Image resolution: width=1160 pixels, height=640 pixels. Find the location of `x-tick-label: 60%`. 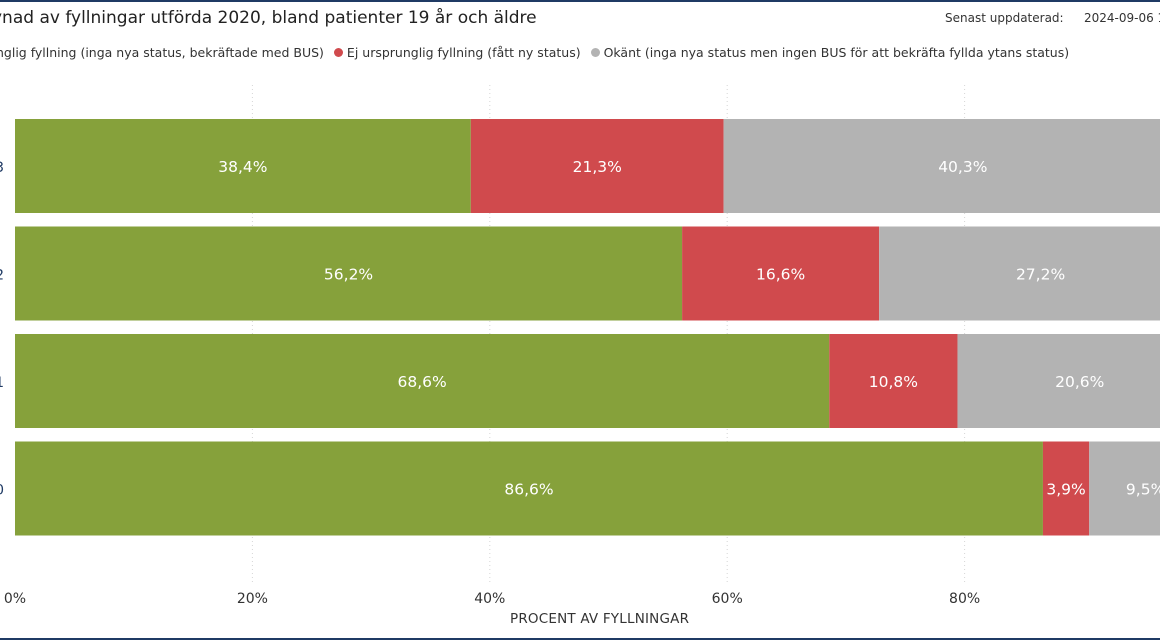

x-tick-label: 60% is located at coordinates (727, 599).